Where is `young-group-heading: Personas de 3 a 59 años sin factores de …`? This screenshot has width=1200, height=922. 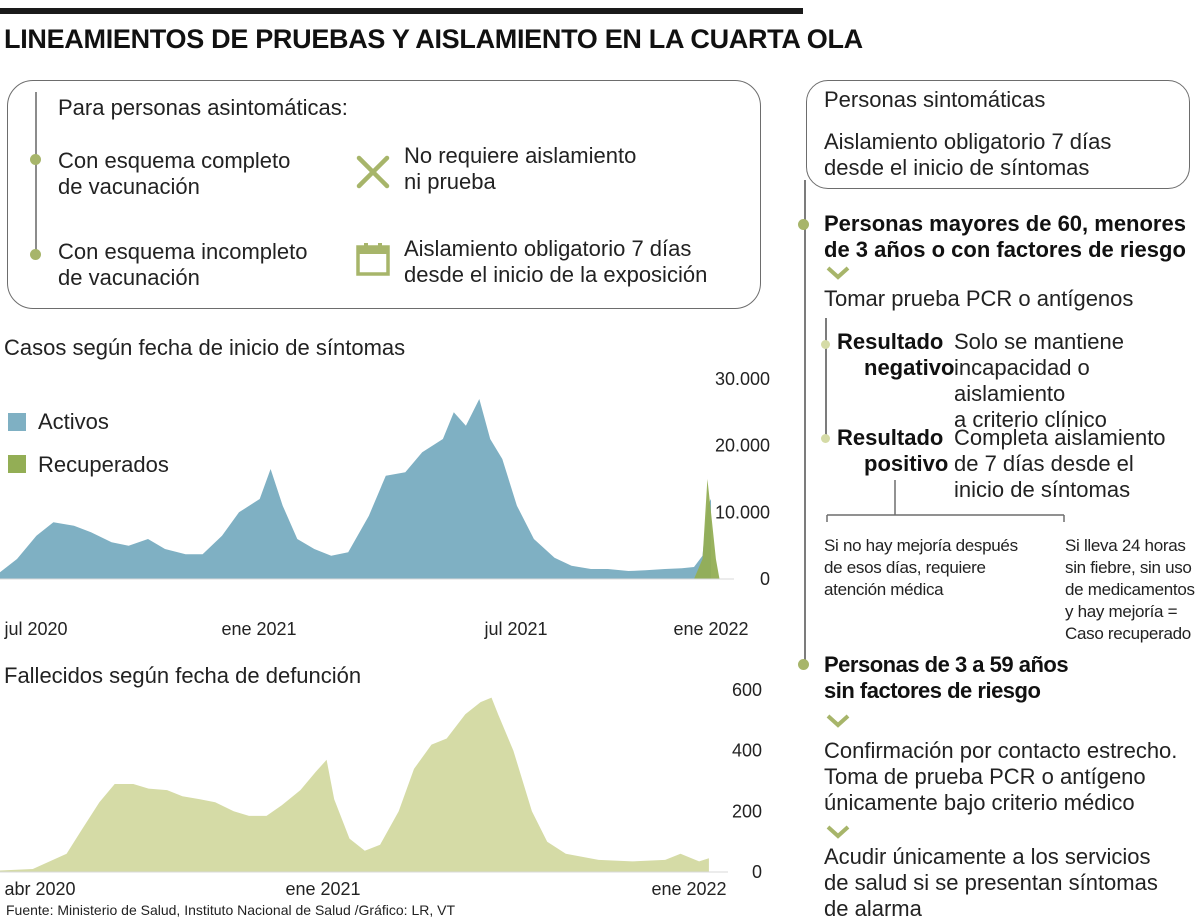
young-group-heading: Personas de 3 a 59 años sin factores de … is located at coordinates (946, 678).